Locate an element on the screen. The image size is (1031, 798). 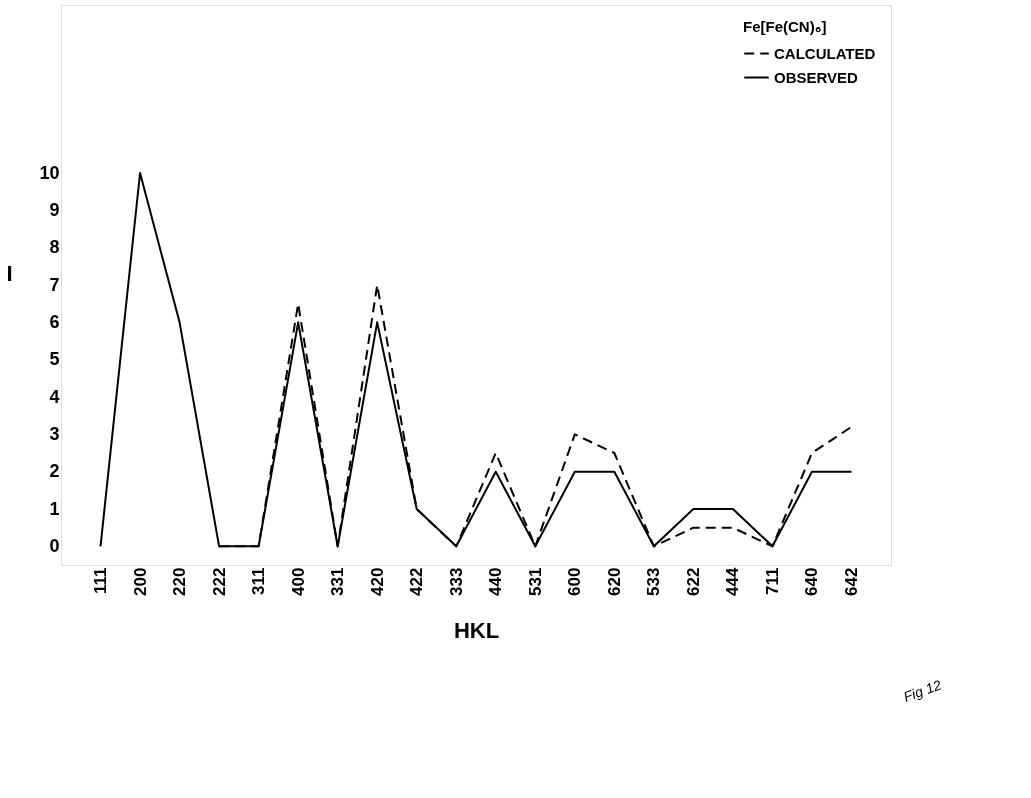
legend-label: CALCULATED is located at coordinates (825, 53).